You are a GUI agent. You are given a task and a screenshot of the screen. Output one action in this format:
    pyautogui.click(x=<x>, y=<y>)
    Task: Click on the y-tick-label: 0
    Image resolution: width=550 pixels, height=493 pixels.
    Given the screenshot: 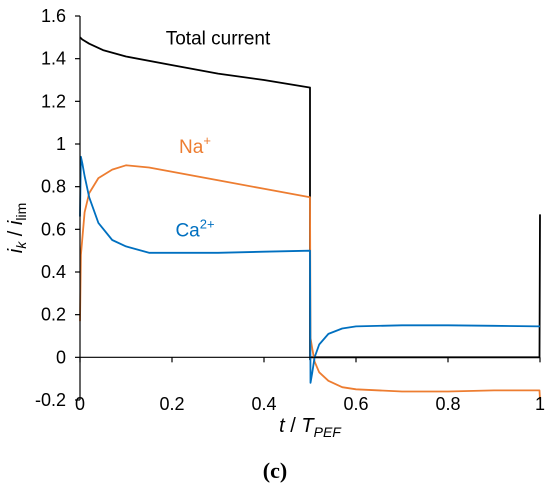 What is the action you would take?
    pyautogui.click(x=61, y=357)
    